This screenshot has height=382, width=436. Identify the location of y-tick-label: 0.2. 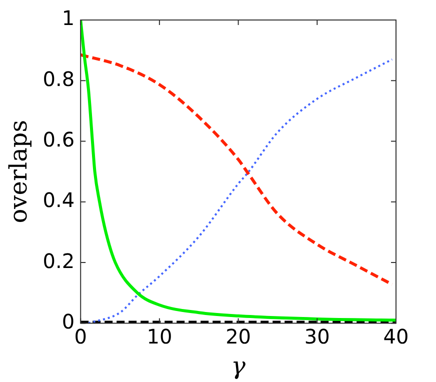
(58, 260).